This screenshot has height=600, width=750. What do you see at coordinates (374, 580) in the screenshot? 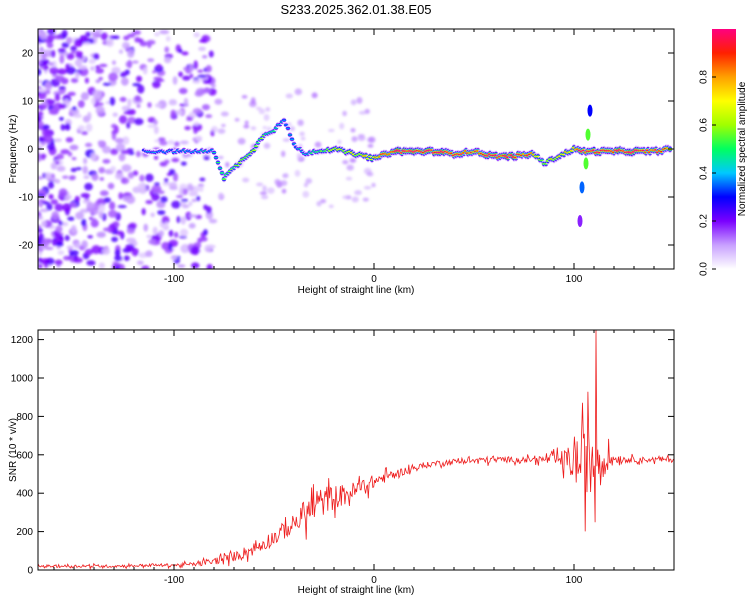
I see `snr-x-tick-label: 0` at bounding box center [374, 580].